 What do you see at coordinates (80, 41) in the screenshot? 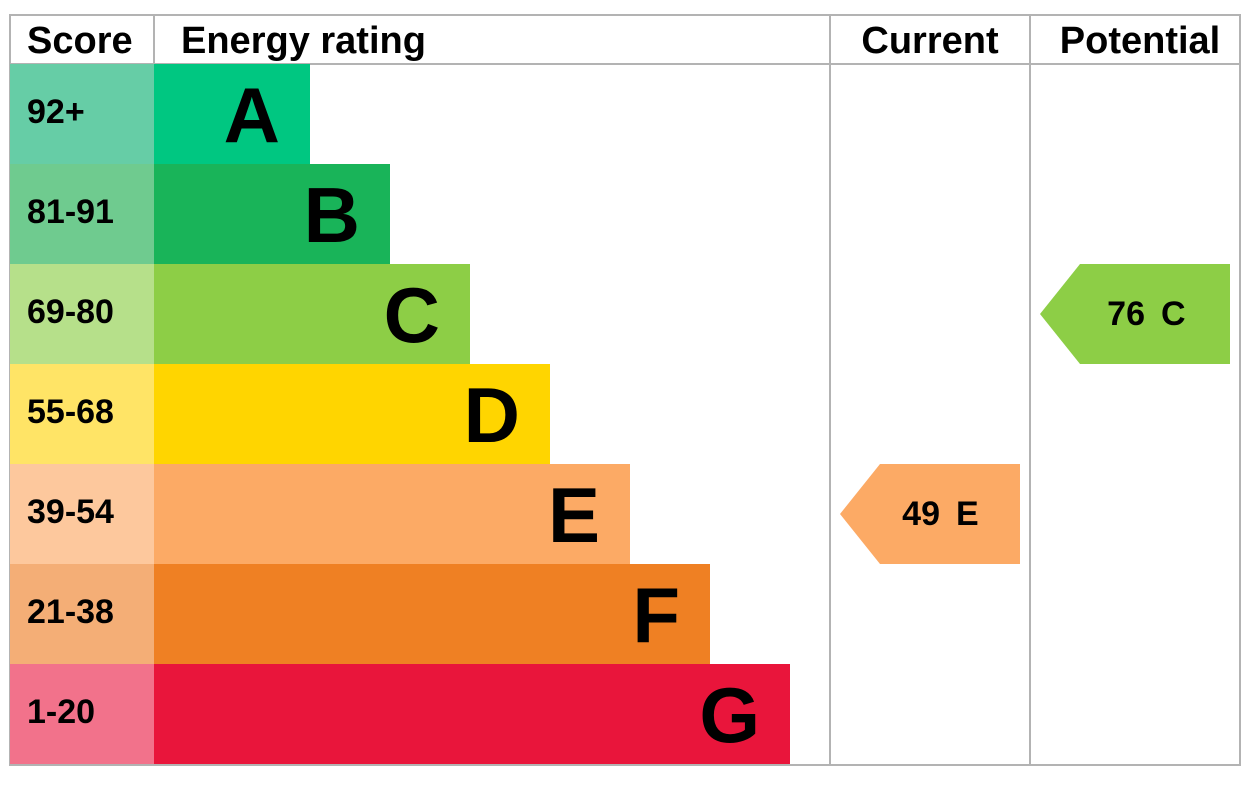
I see `score-header: Score` at bounding box center [80, 41].